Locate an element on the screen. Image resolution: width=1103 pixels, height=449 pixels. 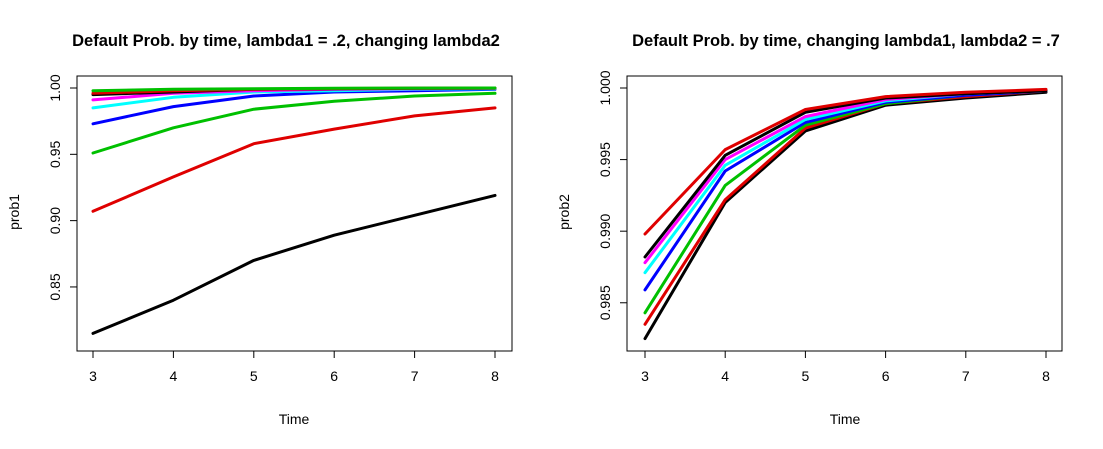
y-axis: 0.985 0.990 0.995 1.000 is located at coordinates (612, 195).